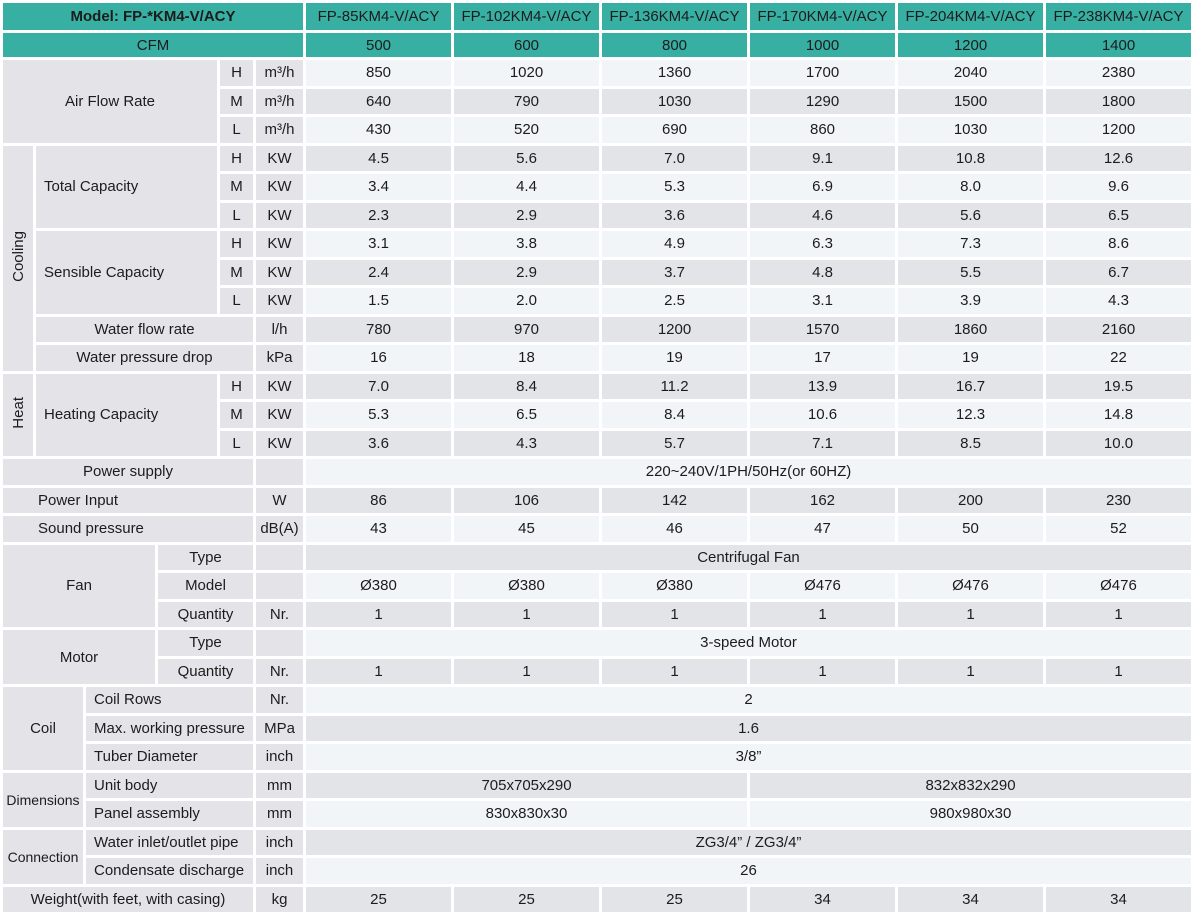 This screenshot has height=915, width=1200. I want to click on value-cell: 6.9, so click(822, 187).